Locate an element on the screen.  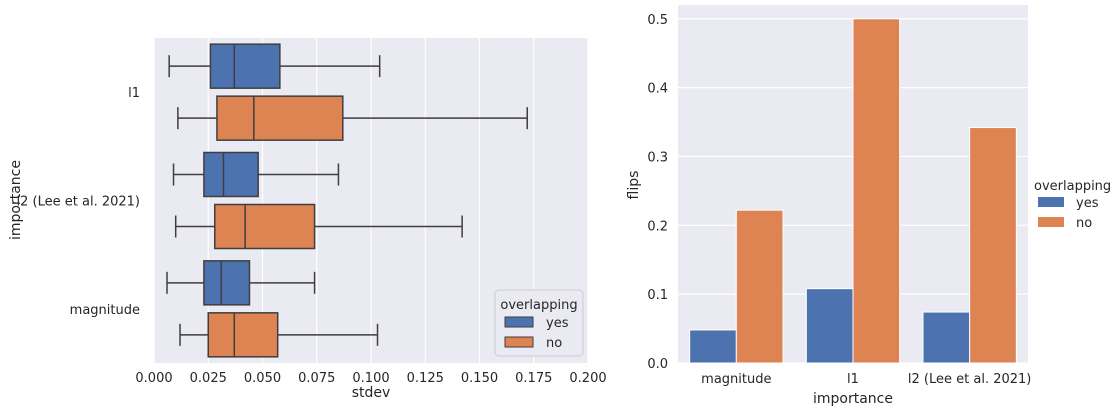
boxplot-x-tick-label: 0.050 is located at coordinates (262, 378).